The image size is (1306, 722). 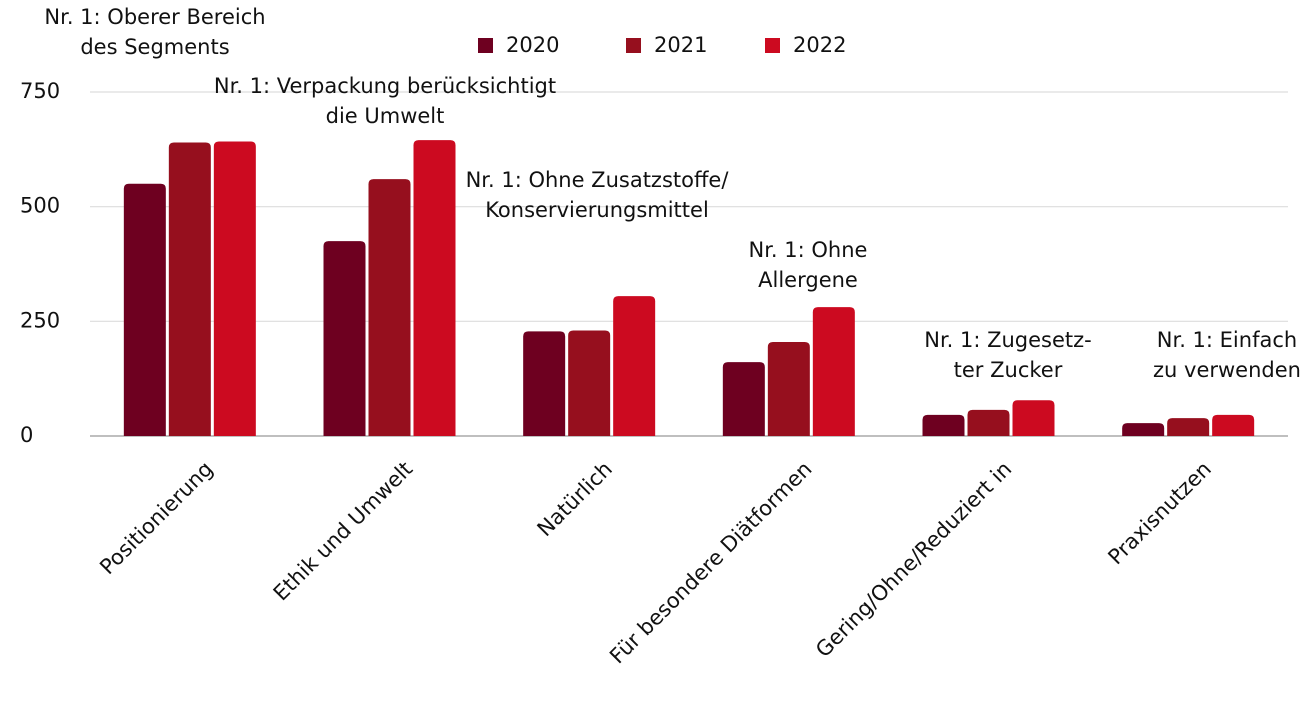 What do you see at coordinates (711, 563) in the screenshot?
I see `x-tick-label: Für besondere Diätformen` at bounding box center [711, 563].